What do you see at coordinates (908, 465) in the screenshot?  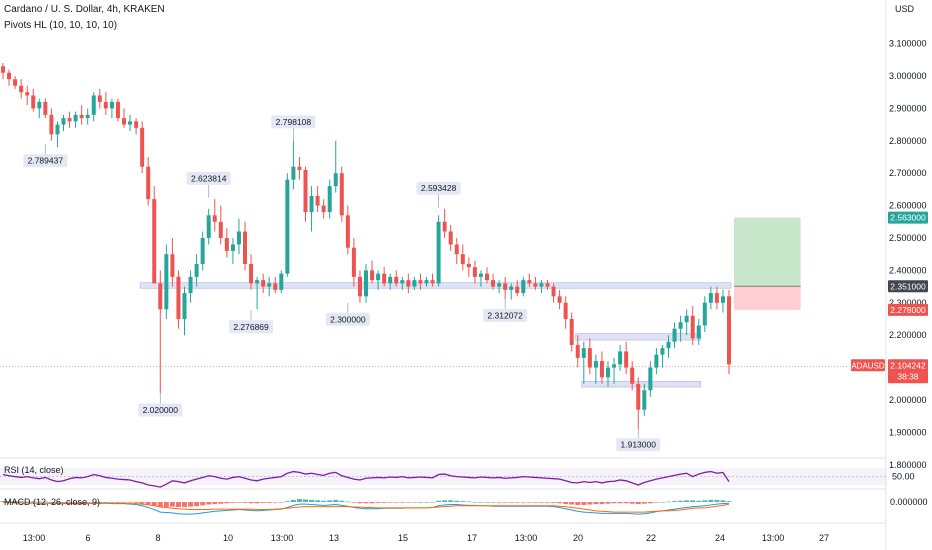 I see `price-tick-label: 1.800000` at bounding box center [908, 465].